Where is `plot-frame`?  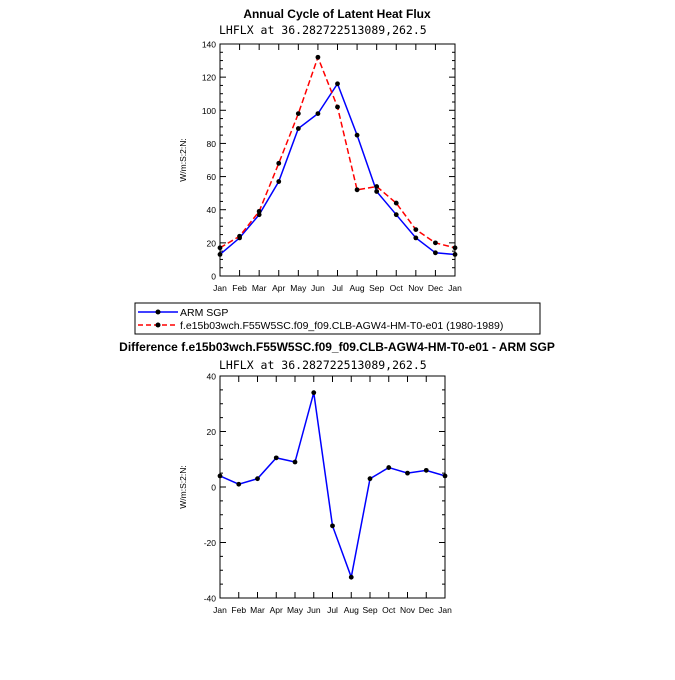
plot-frame is located at coordinates (332, 487).